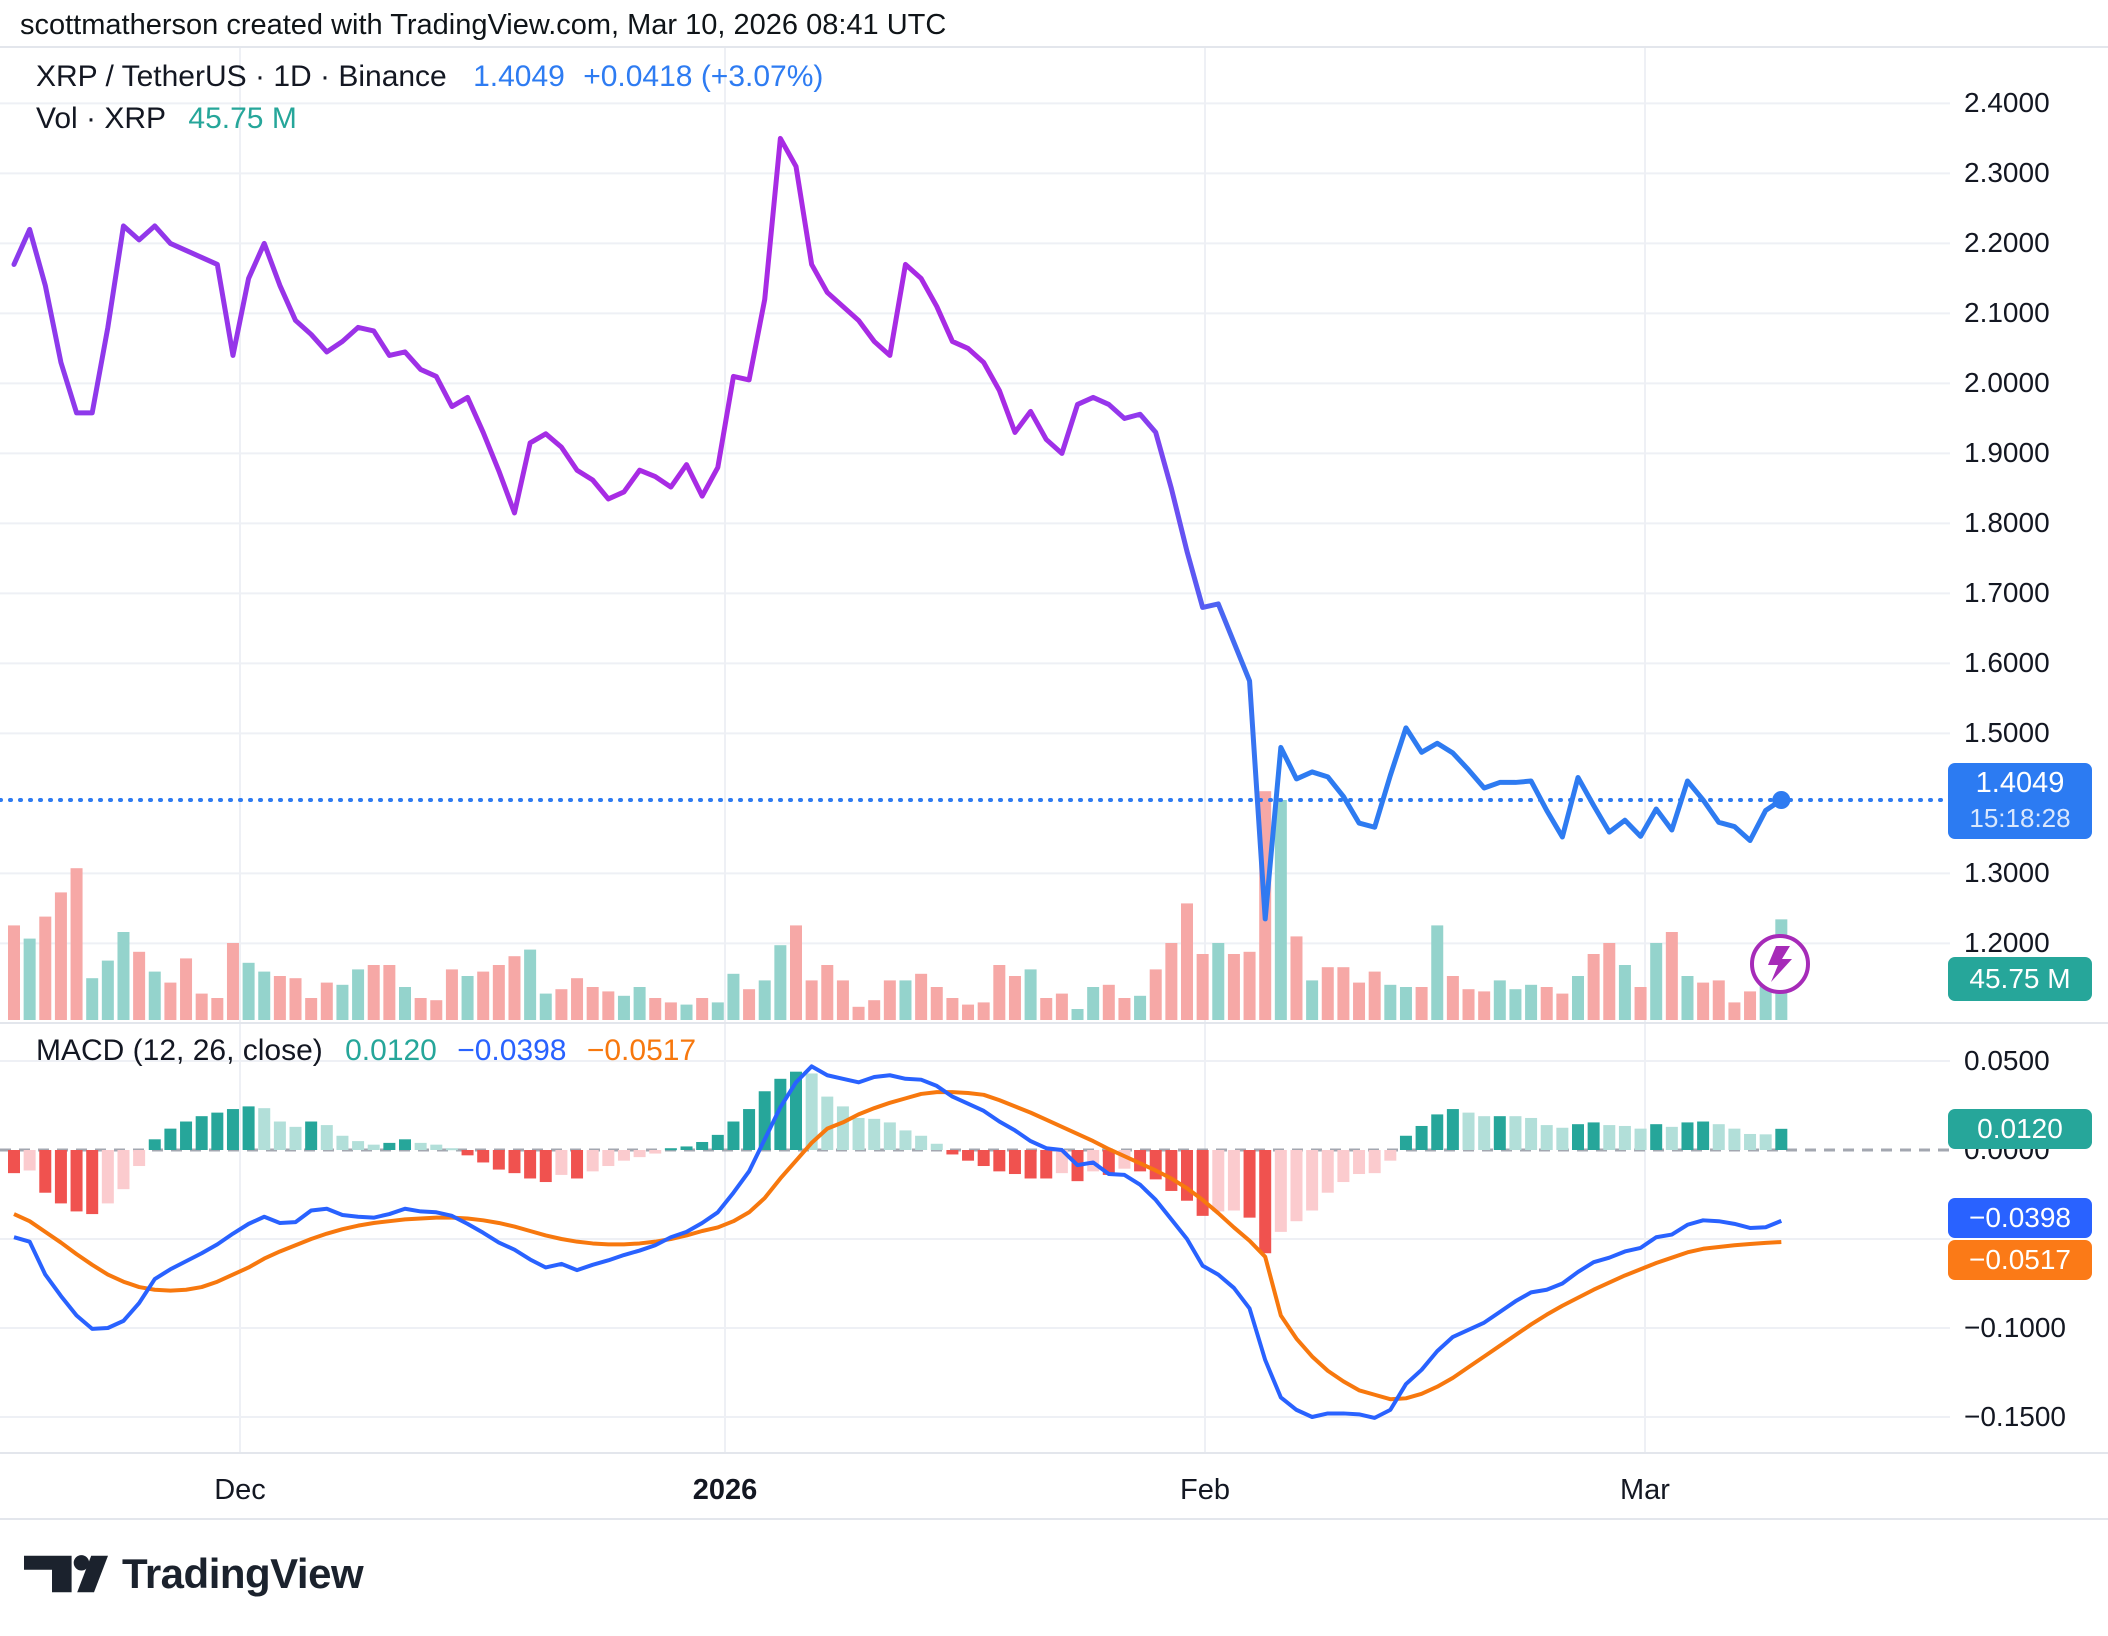 This screenshot has width=2108, height=1636. I want to click on macd-signal-tag: −0.0517, so click(2020, 1260).